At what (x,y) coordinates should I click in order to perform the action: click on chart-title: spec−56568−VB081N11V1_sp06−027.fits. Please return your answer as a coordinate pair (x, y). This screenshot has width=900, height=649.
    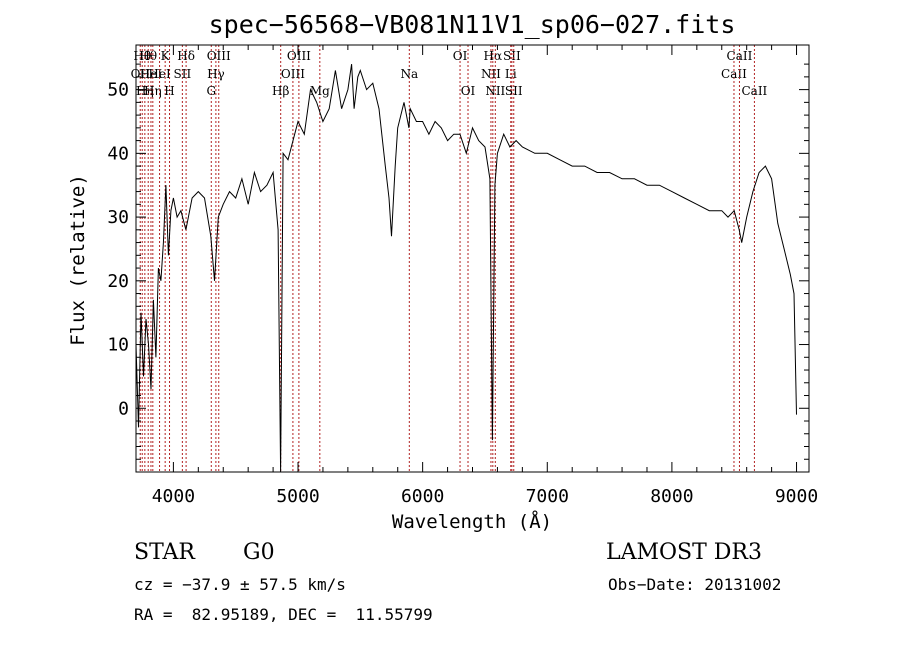
    Looking at the image, I should click on (472, 24).